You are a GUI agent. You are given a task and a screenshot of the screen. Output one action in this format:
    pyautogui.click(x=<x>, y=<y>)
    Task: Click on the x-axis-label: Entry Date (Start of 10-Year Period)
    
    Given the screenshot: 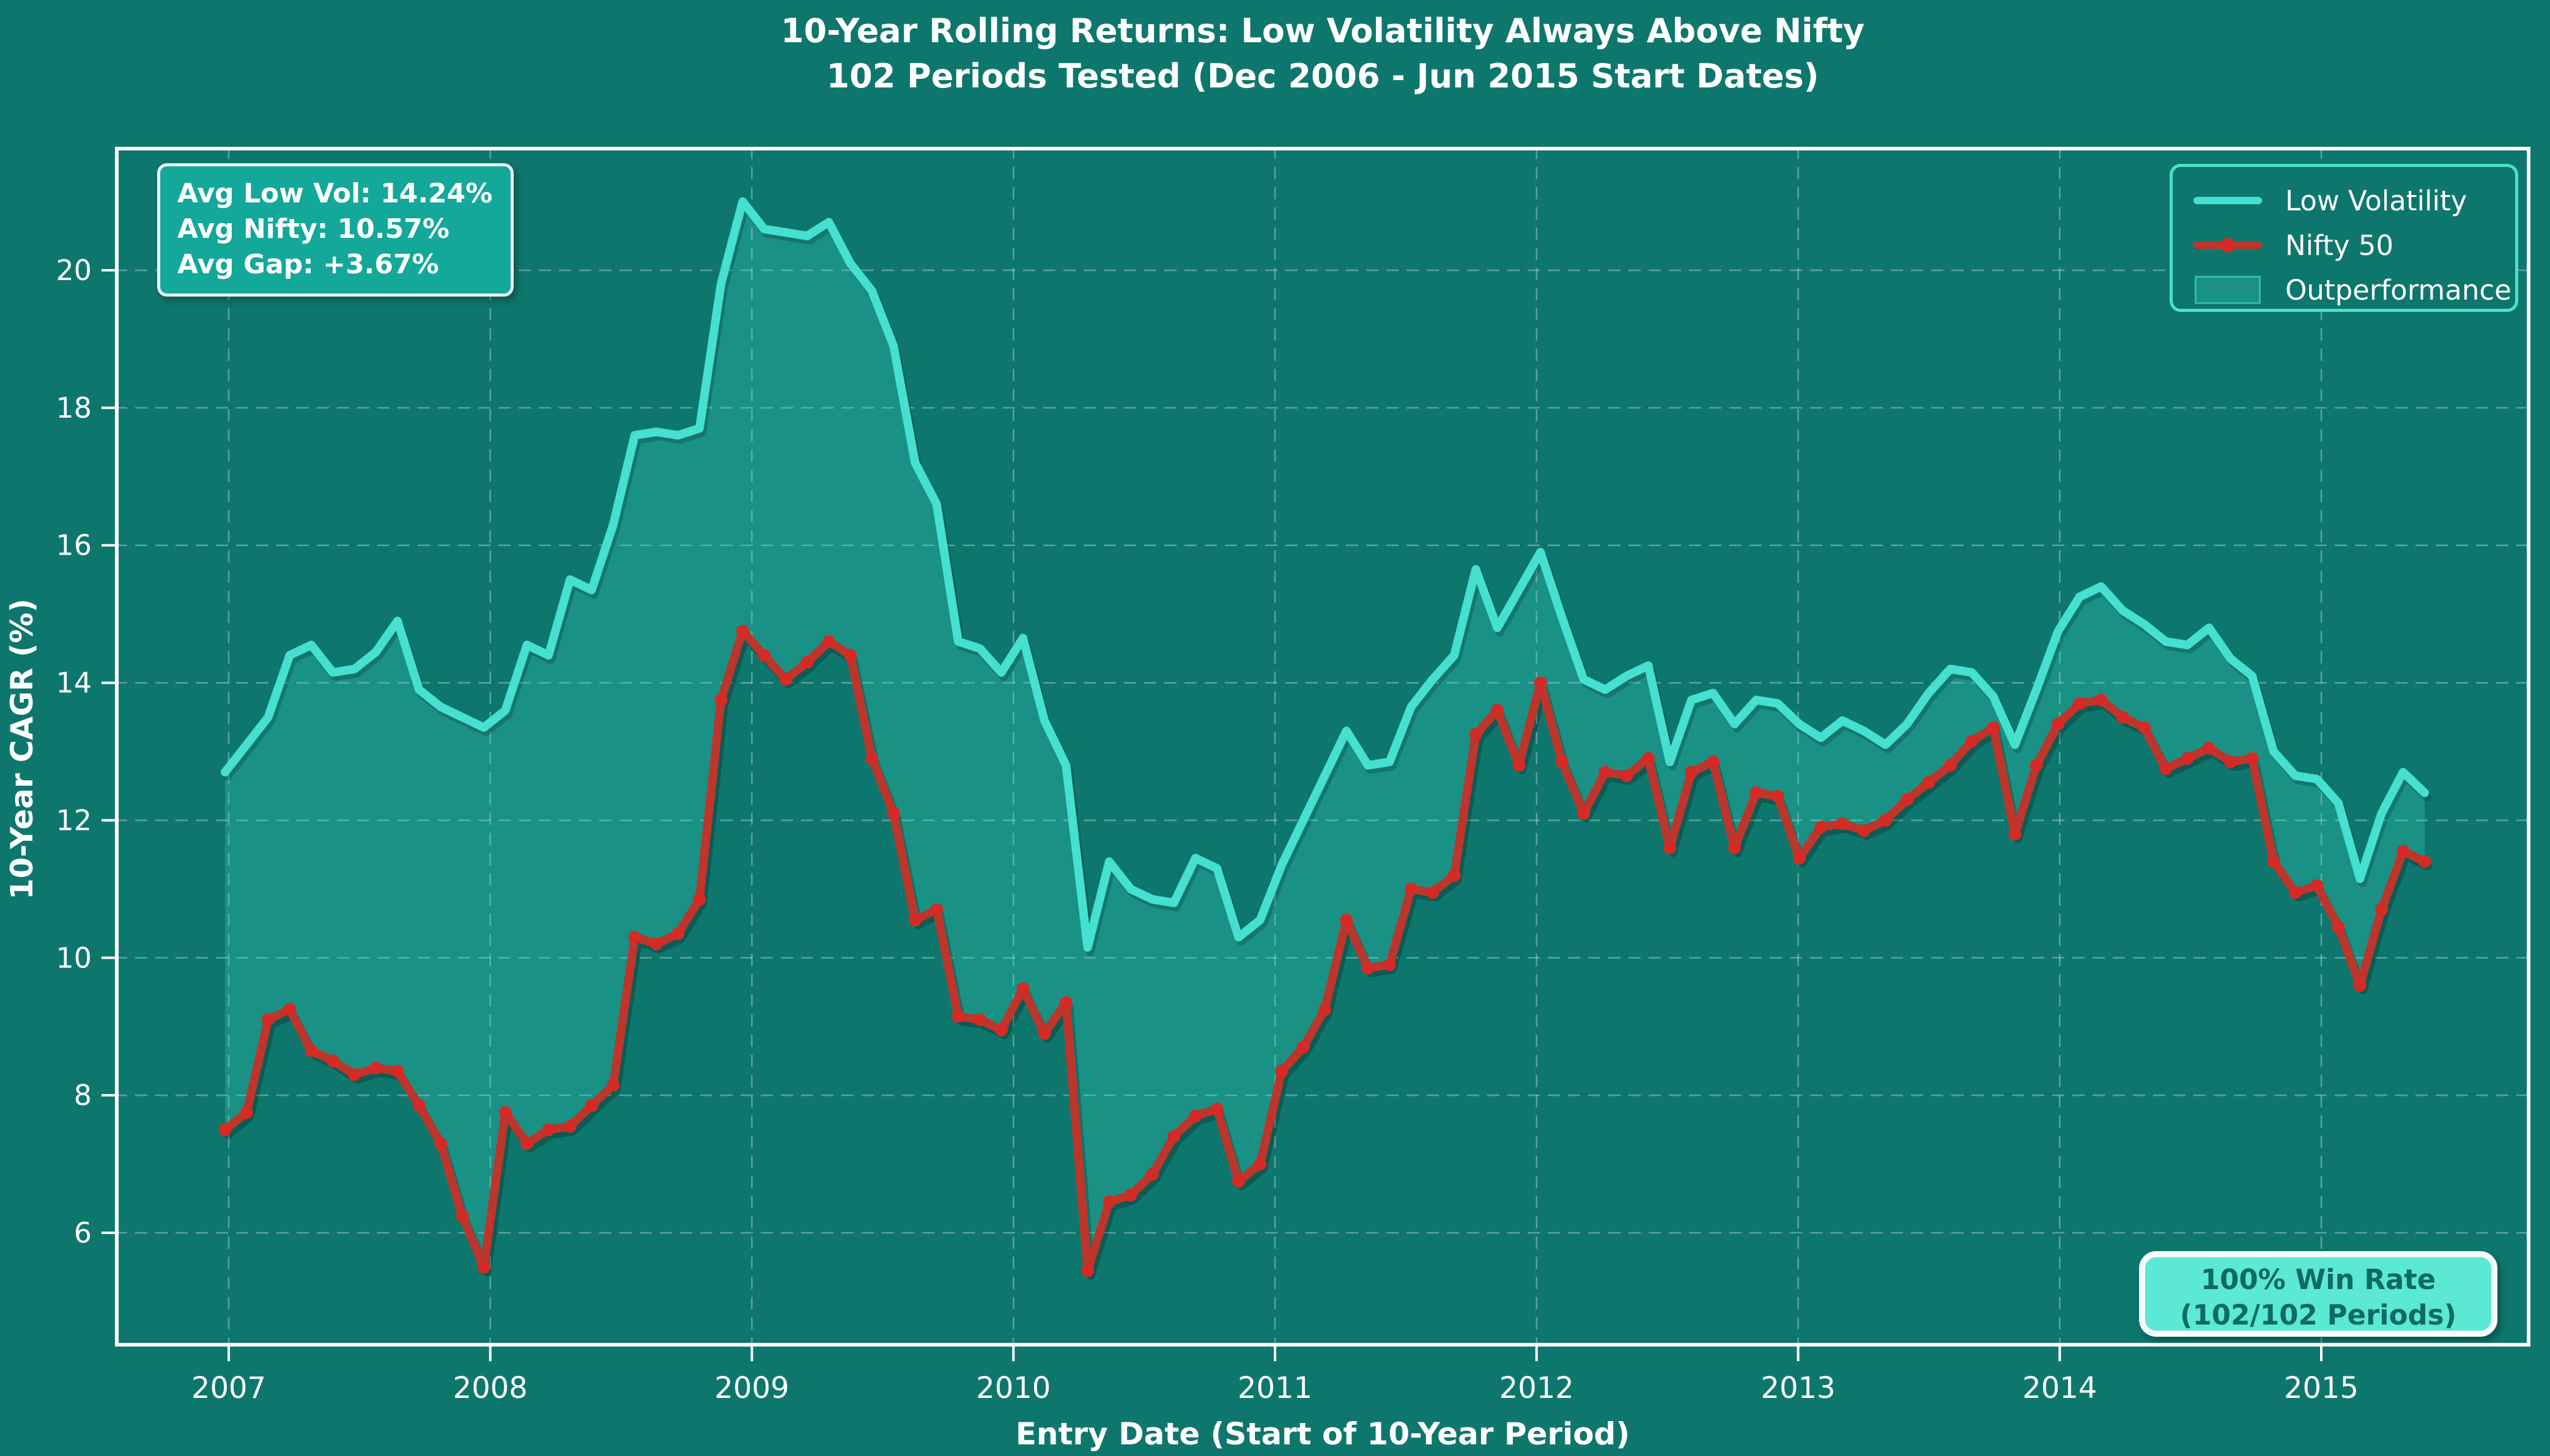 What is the action you would take?
    pyautogui.click(x=1322, y=1434)
    